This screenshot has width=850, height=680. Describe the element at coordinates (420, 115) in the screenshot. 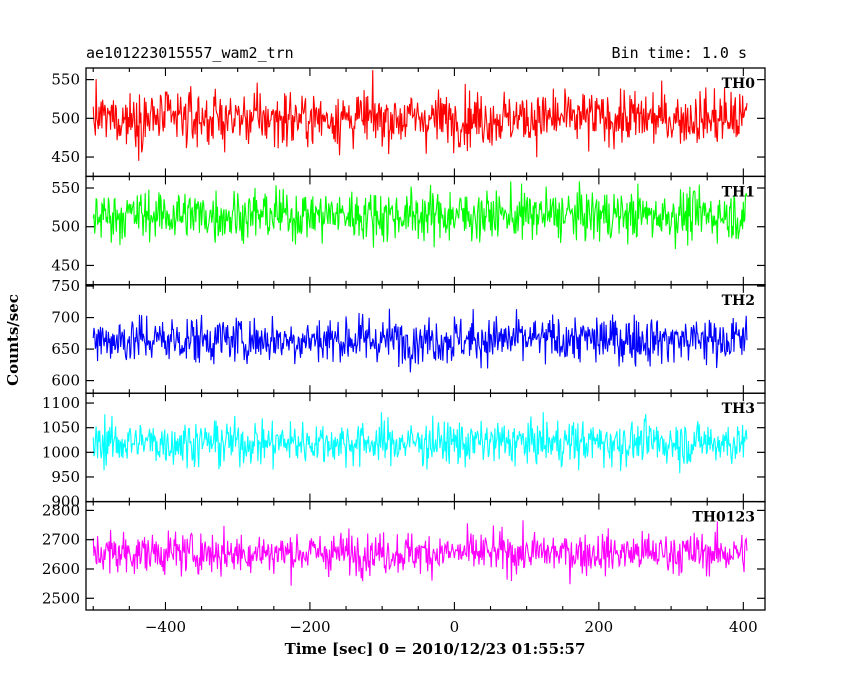

I see `series-line-th0` at that location.